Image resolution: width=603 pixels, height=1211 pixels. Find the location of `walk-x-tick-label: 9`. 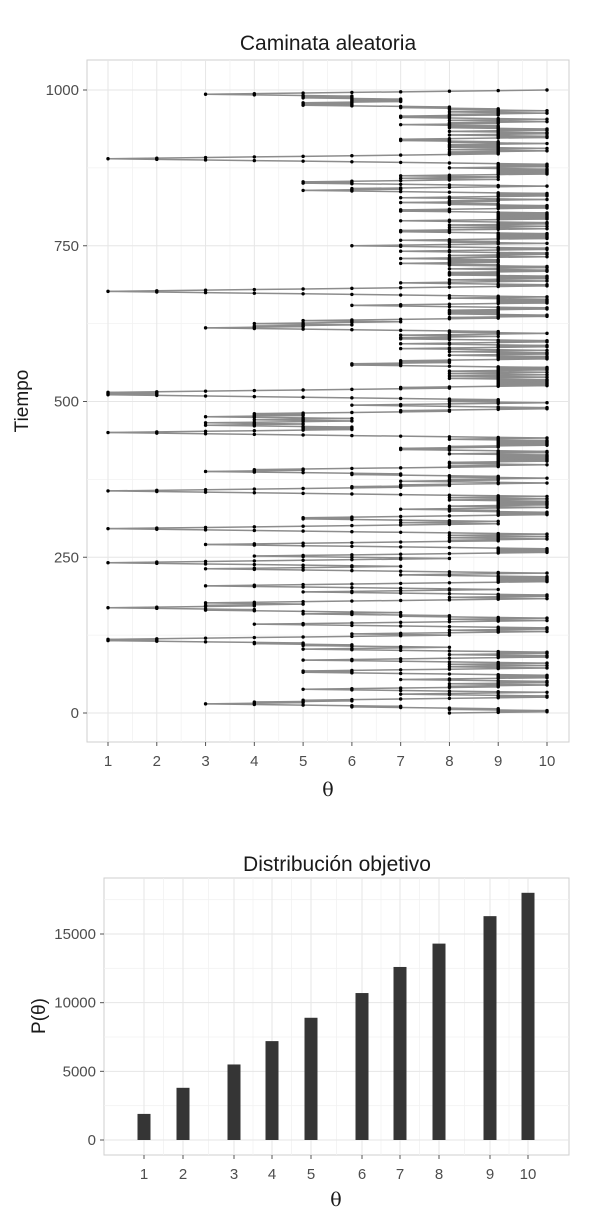

walk-x-tick-label: 9 is located at coordinates (498, 761).